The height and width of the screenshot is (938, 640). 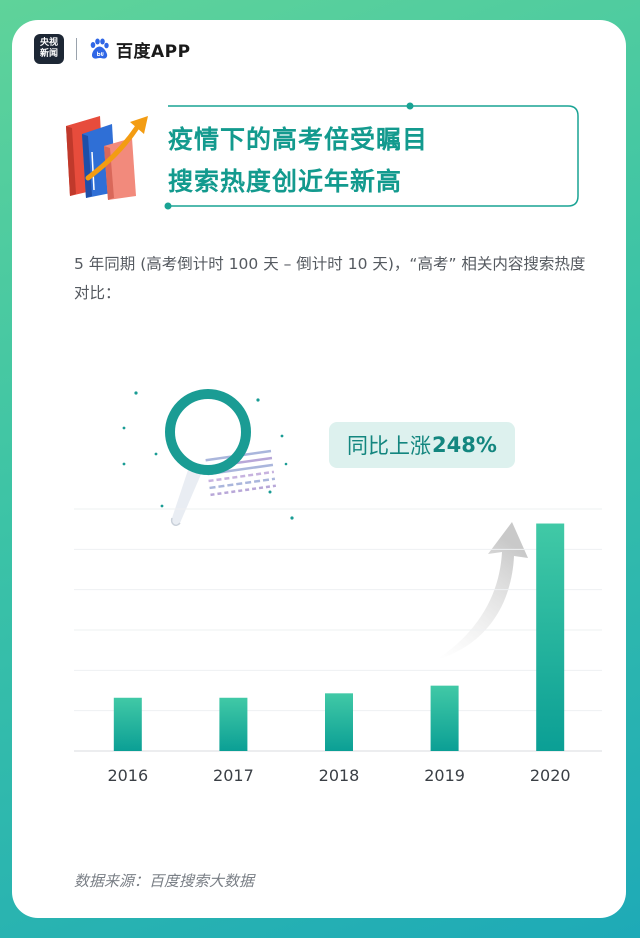 What do you see at coordinates (371, 156) in the screenshot?
I see `headline-frame` at bounding box center [371, 156].